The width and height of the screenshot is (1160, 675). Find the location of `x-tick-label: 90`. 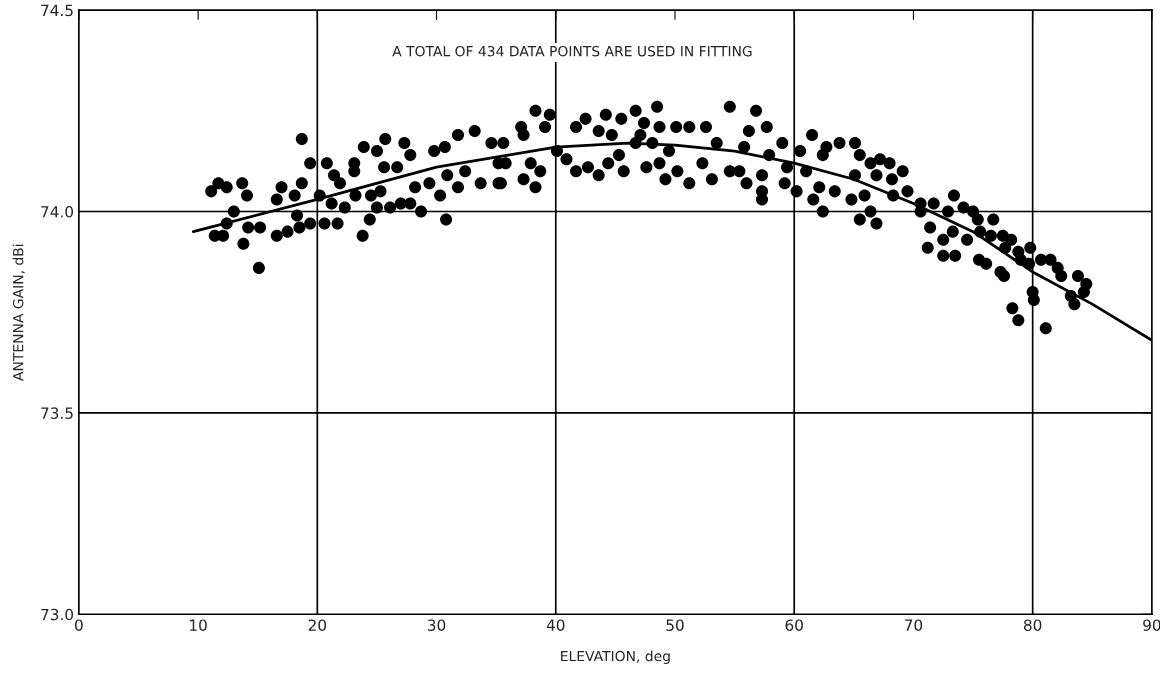

x-tick-label: 90 is located at coordinates (1151, 625).